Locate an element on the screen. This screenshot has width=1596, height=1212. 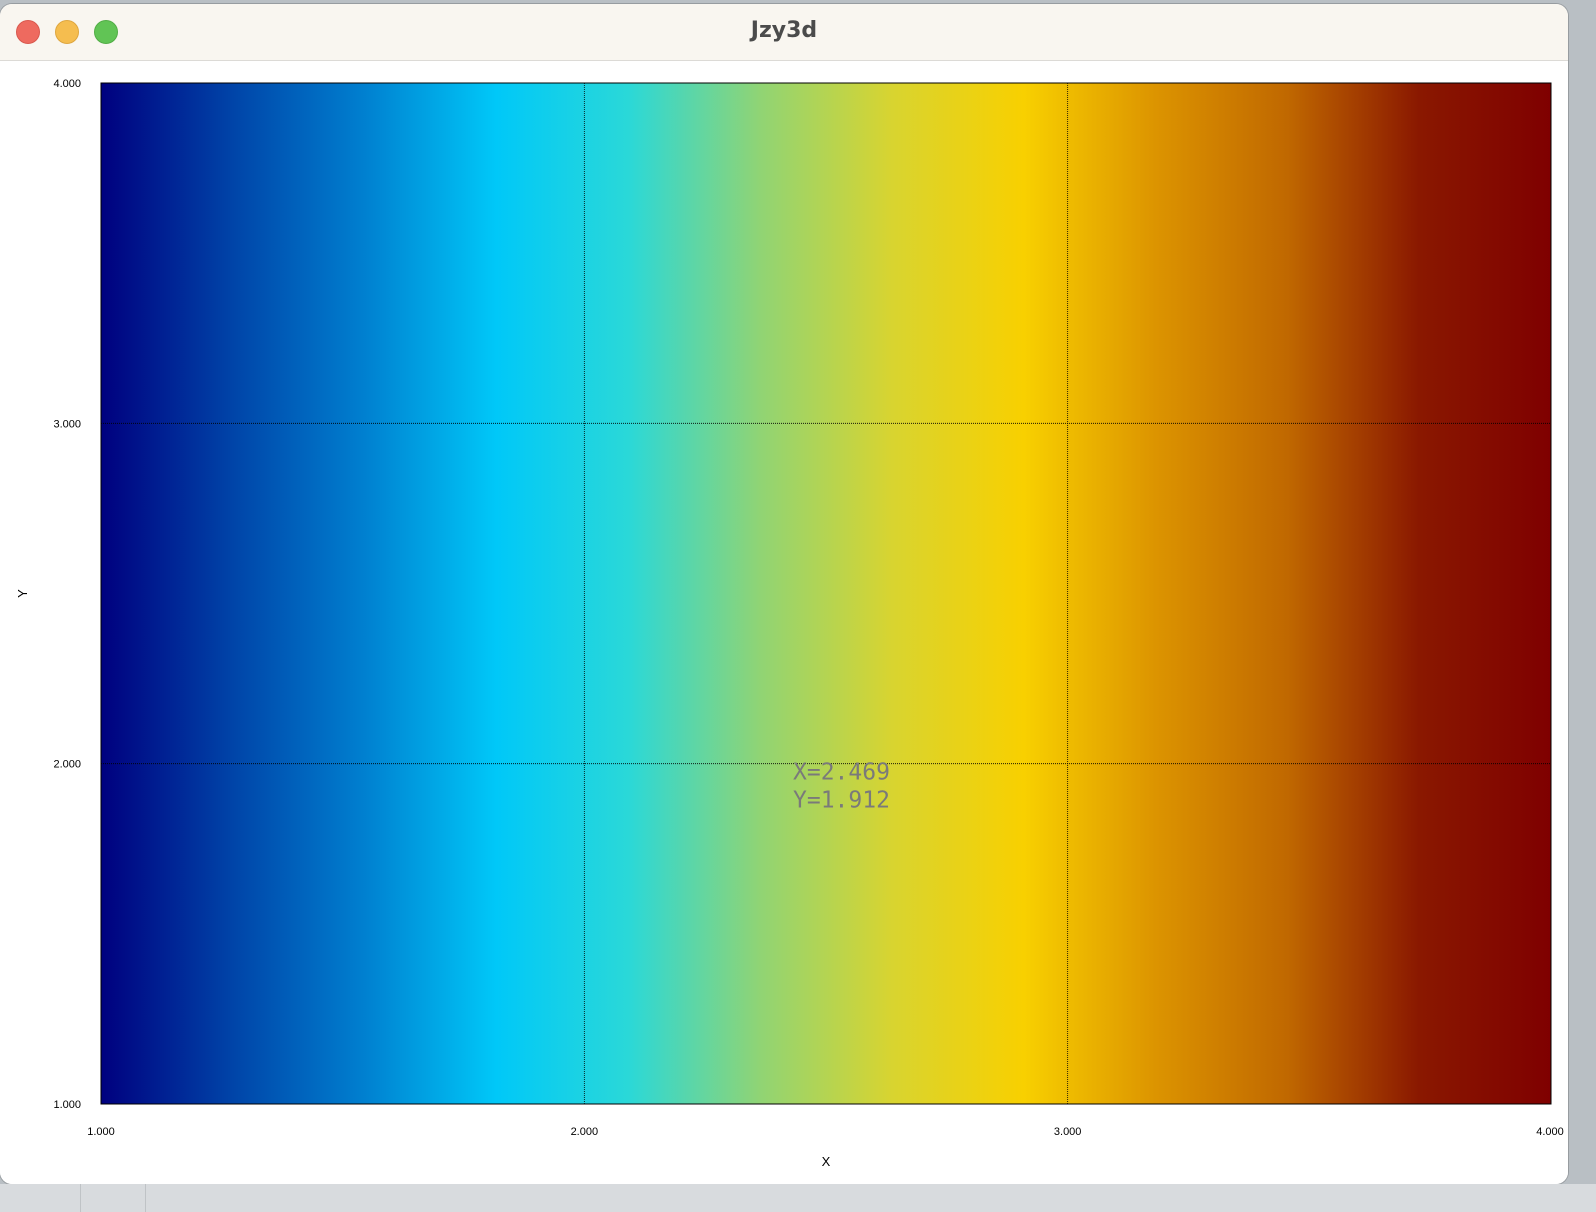
x-tick-label: 1.000 is located at coordinates (101, 1132).